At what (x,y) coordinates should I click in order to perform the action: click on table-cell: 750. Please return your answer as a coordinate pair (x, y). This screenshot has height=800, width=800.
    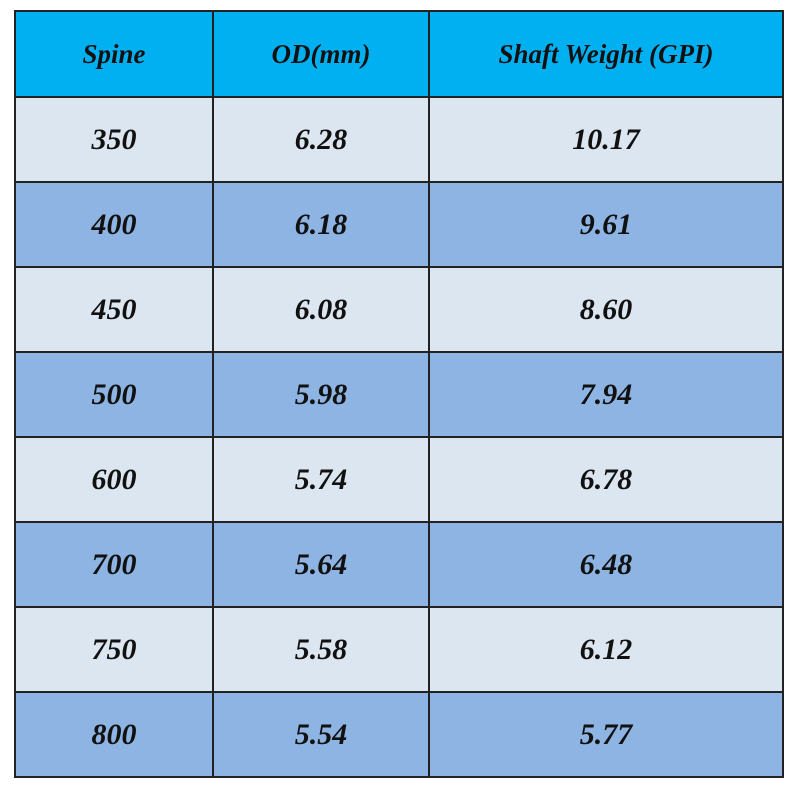
    Looking at the image, I should click on (114, 649).